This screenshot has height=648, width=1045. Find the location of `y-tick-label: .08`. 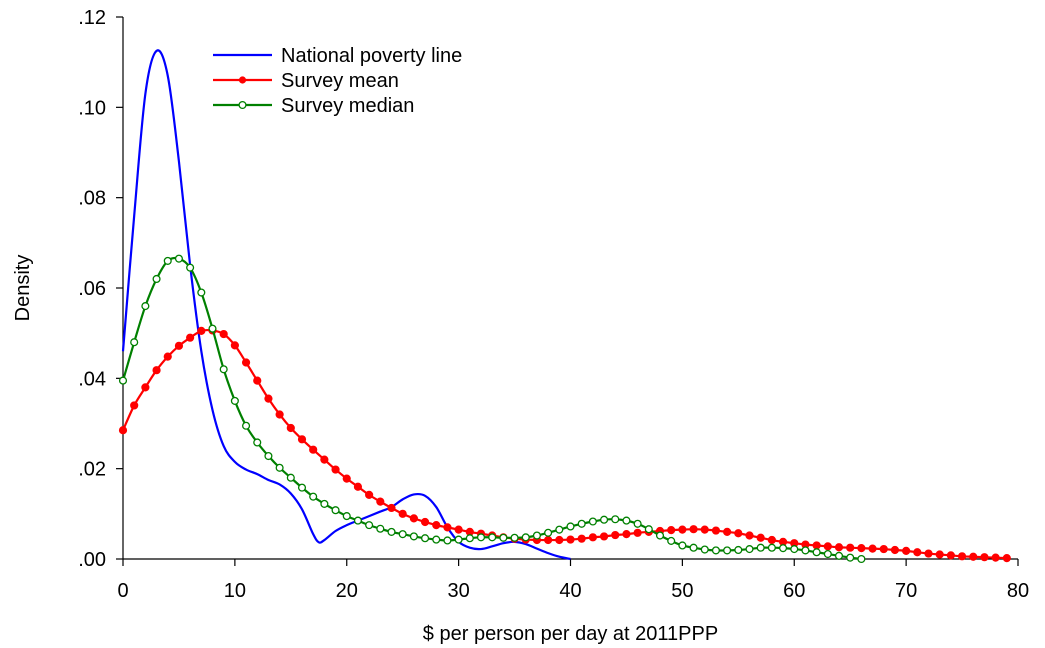

y-tick-label: .08 is located at coordinates (92, 199).